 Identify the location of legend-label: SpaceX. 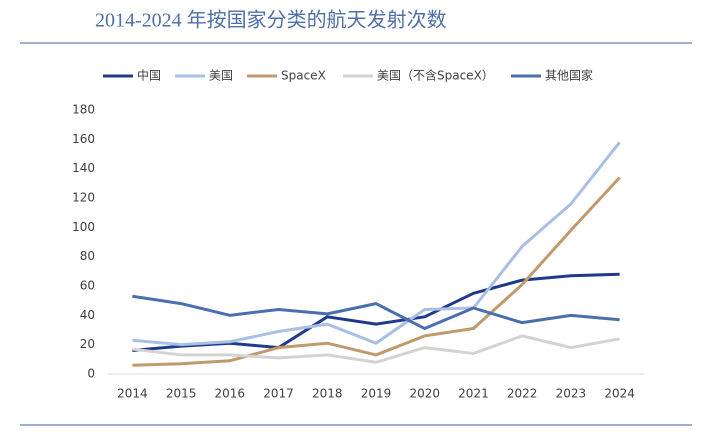
(303, 76).